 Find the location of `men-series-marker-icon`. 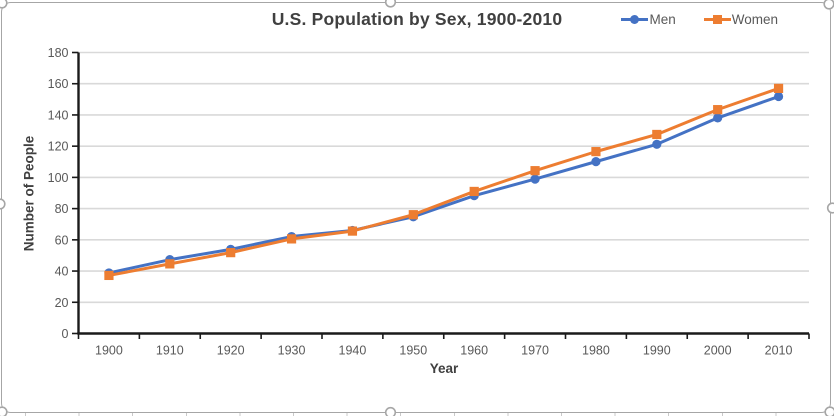

men-series-marker-icon is located at coordinates (635, 19).